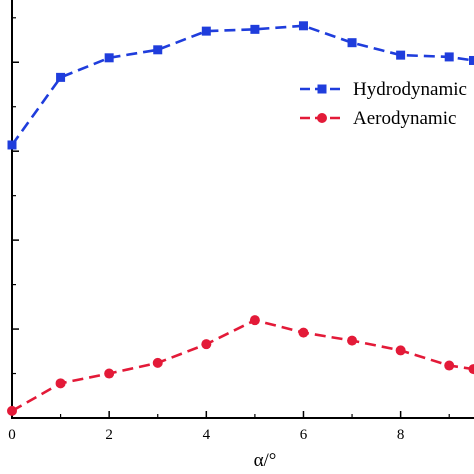 This screenshot has width=474, height=474. What do you see at coordinates (109, 435) in the screenshot?
I see `x-tick-label: 2` at bounding box center [109, 435].